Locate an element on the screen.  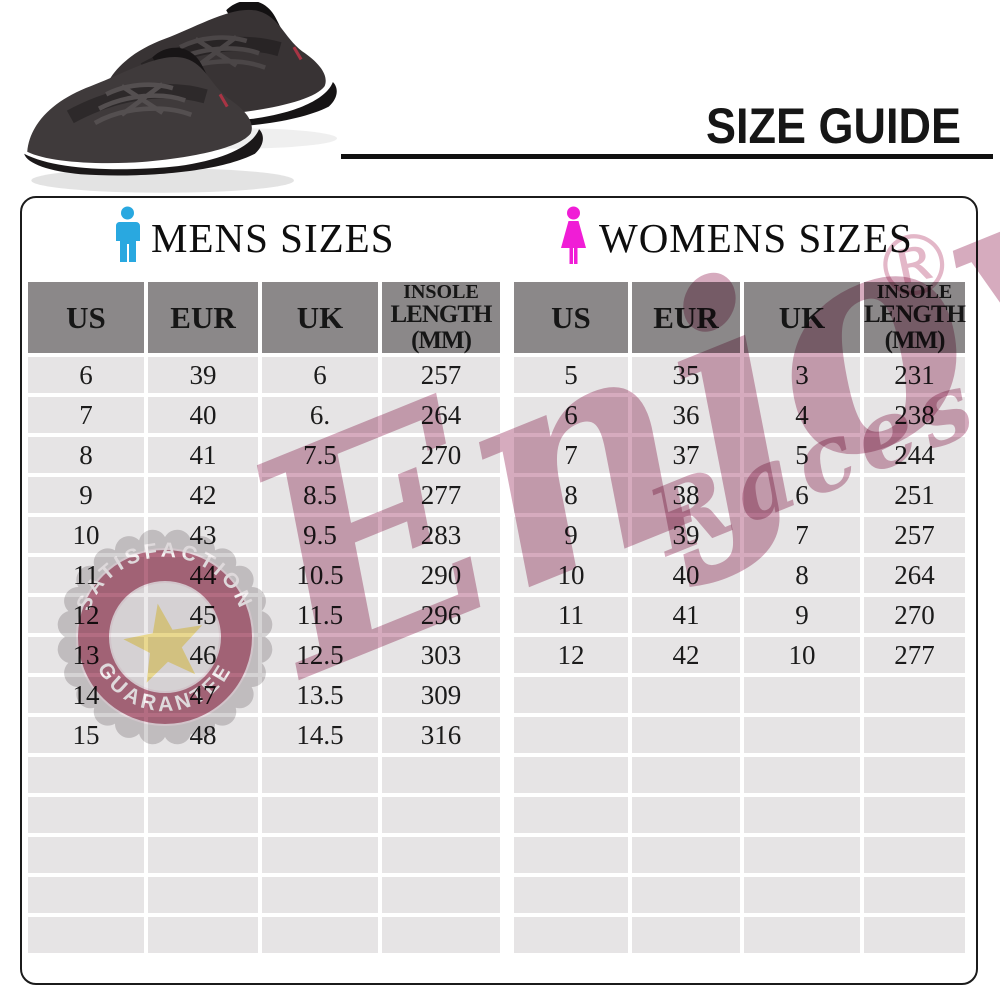
table-spacer is located at coordinates (507, 317).